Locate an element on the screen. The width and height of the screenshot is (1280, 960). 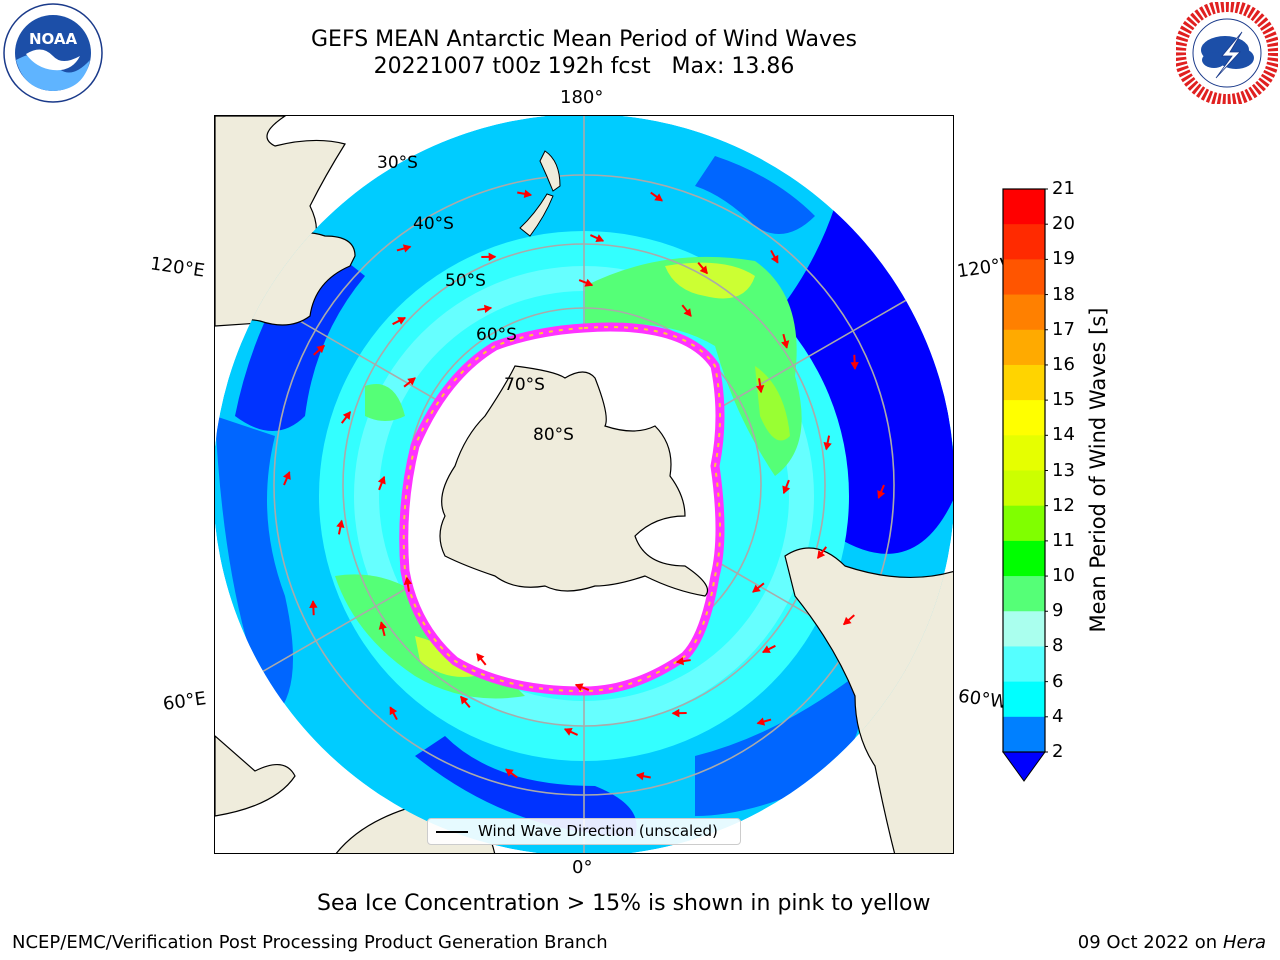
colorbar-tick-label: 6 is located at coordinates (1058, 681).